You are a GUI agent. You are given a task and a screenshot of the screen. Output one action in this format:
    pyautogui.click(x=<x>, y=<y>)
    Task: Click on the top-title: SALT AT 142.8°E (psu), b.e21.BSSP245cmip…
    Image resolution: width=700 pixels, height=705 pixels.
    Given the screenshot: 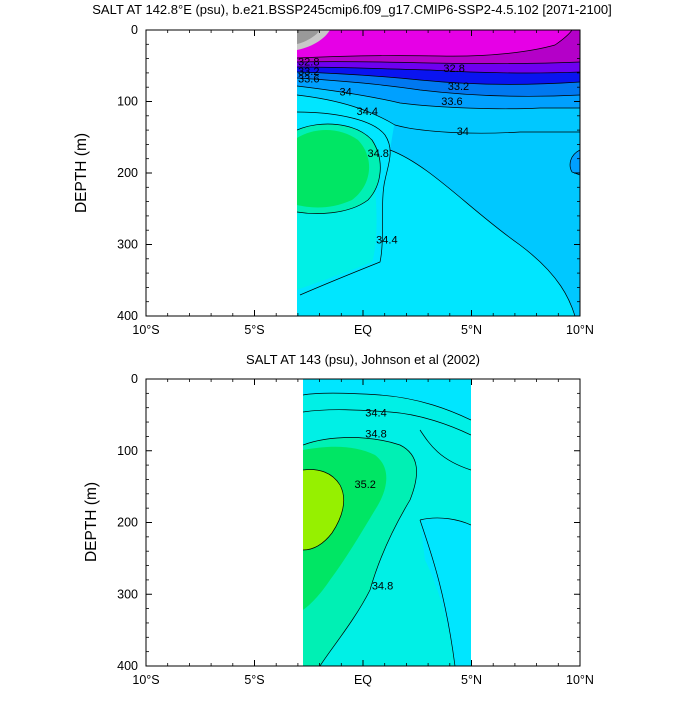 What is the action you would take?
    pyautogui.click(x=352, y=9)
    